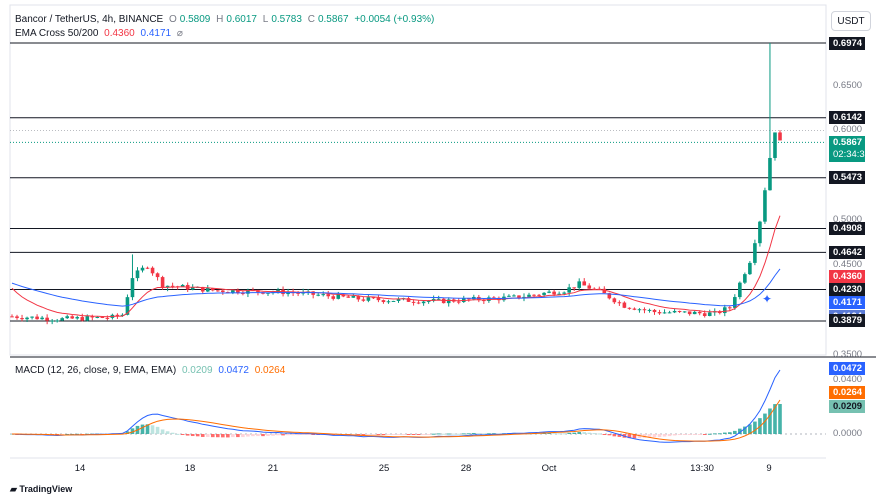  What do you see at coordinates (394, 19) in the screenshot?
I see `change-value: +0.0054 (+0.93%)` at bounding box center [394, 19].